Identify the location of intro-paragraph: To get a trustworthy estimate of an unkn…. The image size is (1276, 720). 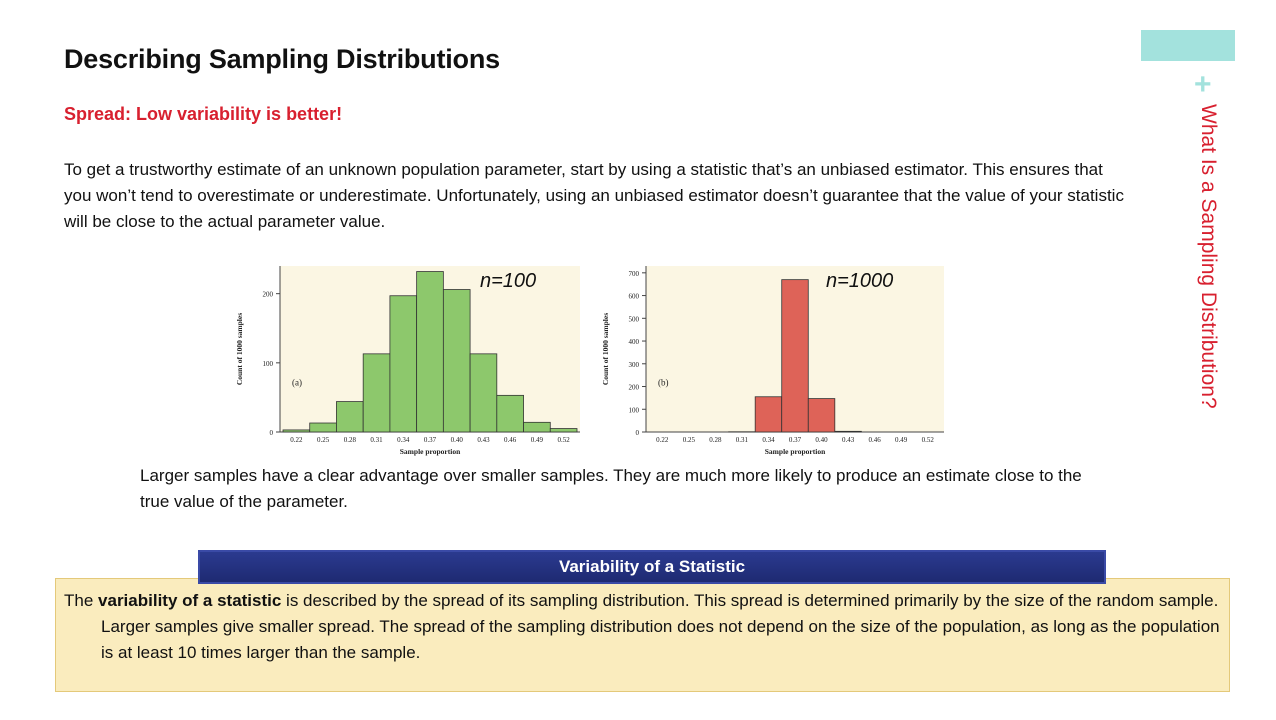
(594, 195).